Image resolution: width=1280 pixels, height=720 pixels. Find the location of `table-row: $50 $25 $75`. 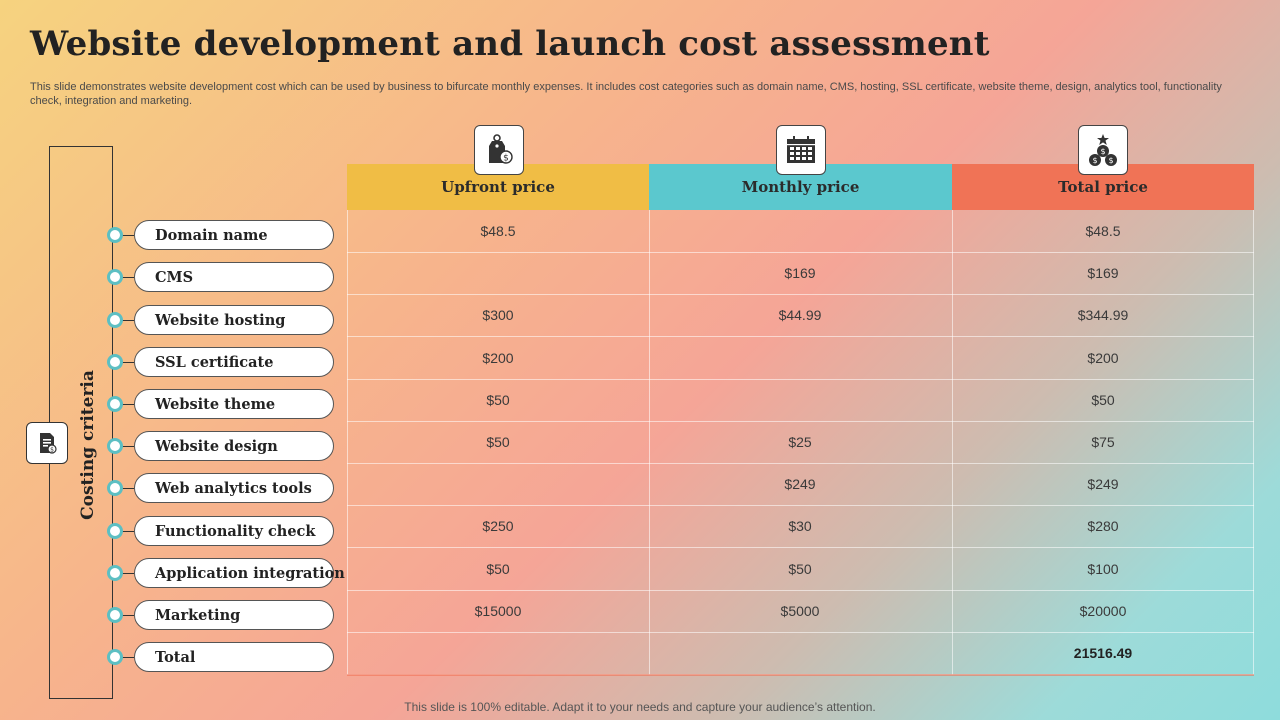

table-row: $50 $25 $75 is located at coordinates (800, 442).